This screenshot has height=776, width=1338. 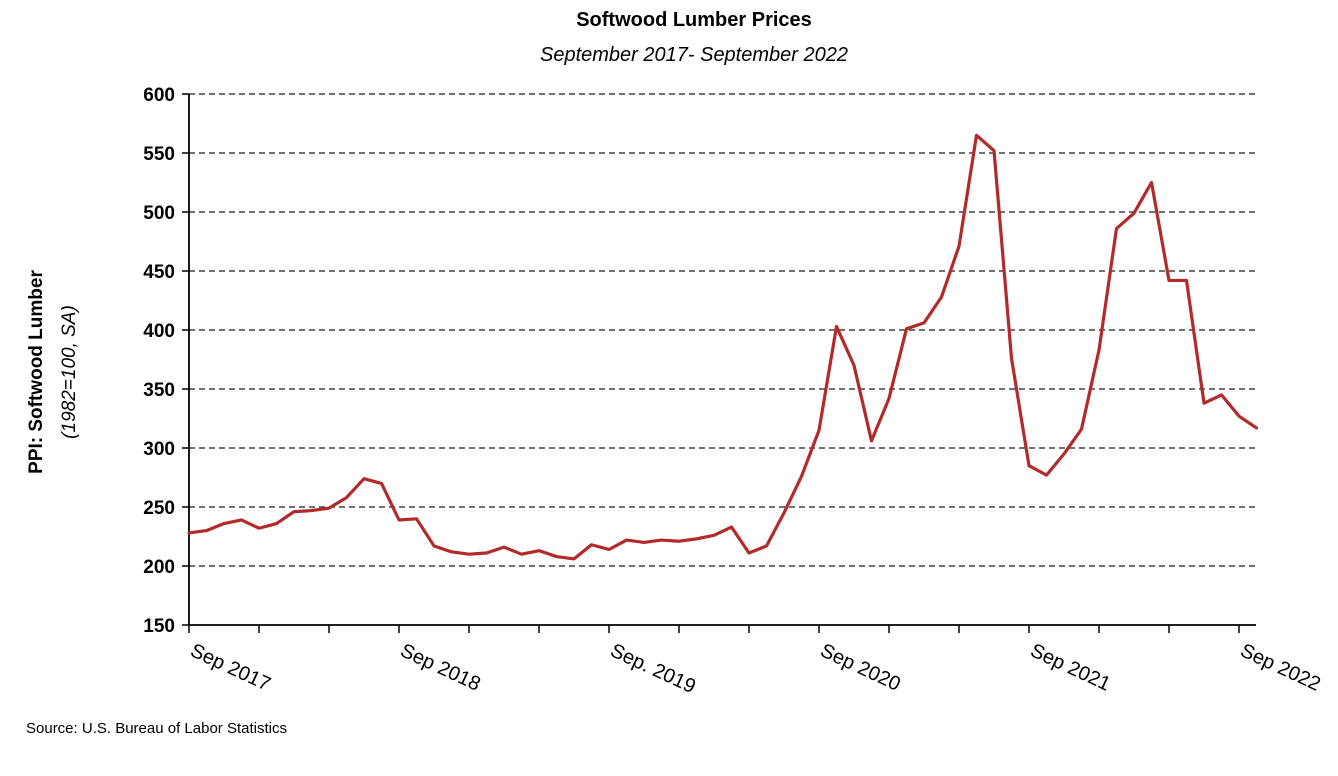 I want to click on x-tick-label: Sep 2021, so click(x=1070, y=668).